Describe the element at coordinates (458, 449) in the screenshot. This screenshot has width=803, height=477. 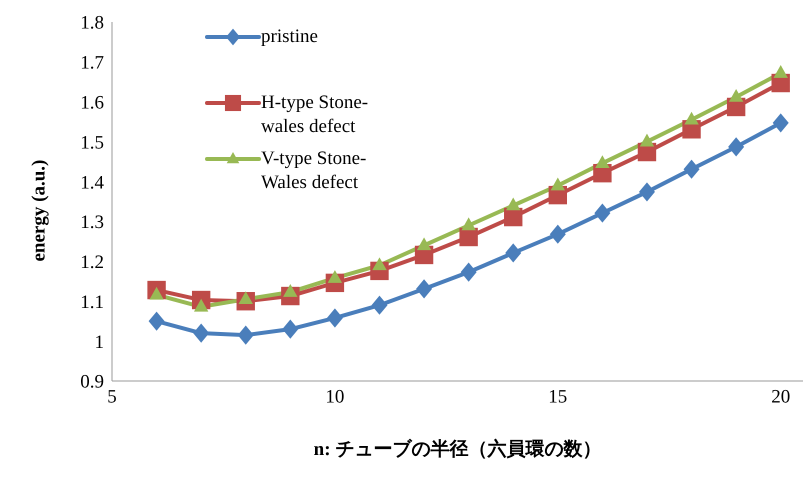
I see `x-axis-title: n: チューブの半径（六員環の数）` at that location.